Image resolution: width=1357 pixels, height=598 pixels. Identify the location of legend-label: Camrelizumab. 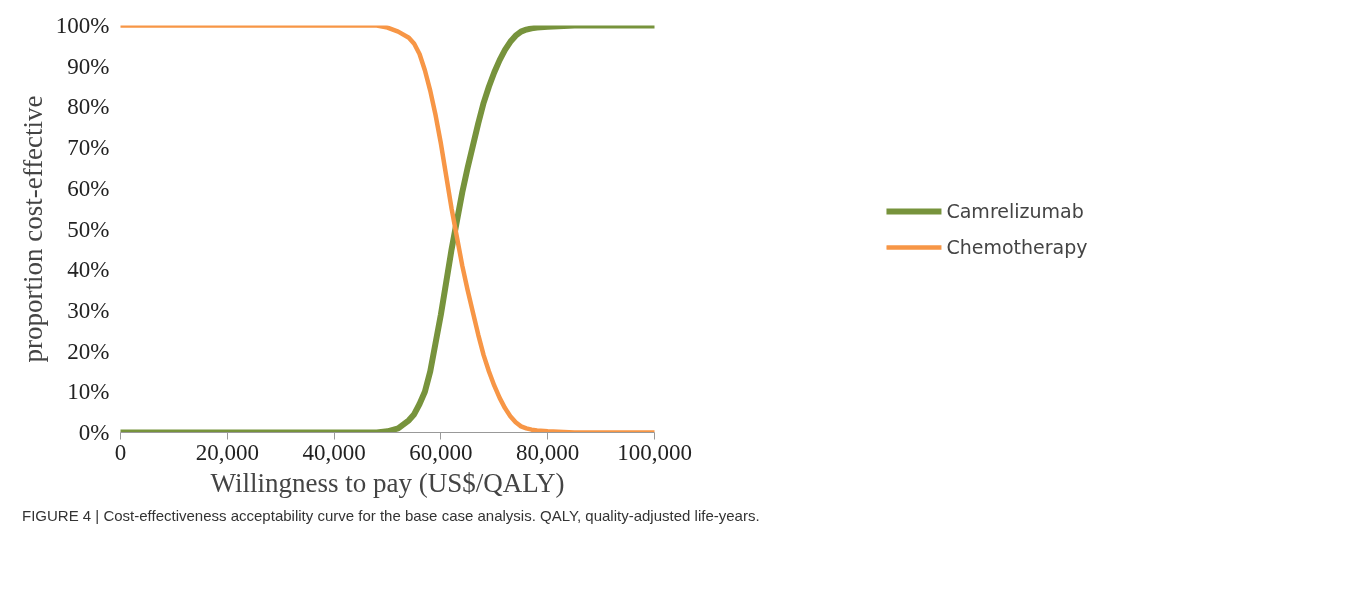
(1015, 210).